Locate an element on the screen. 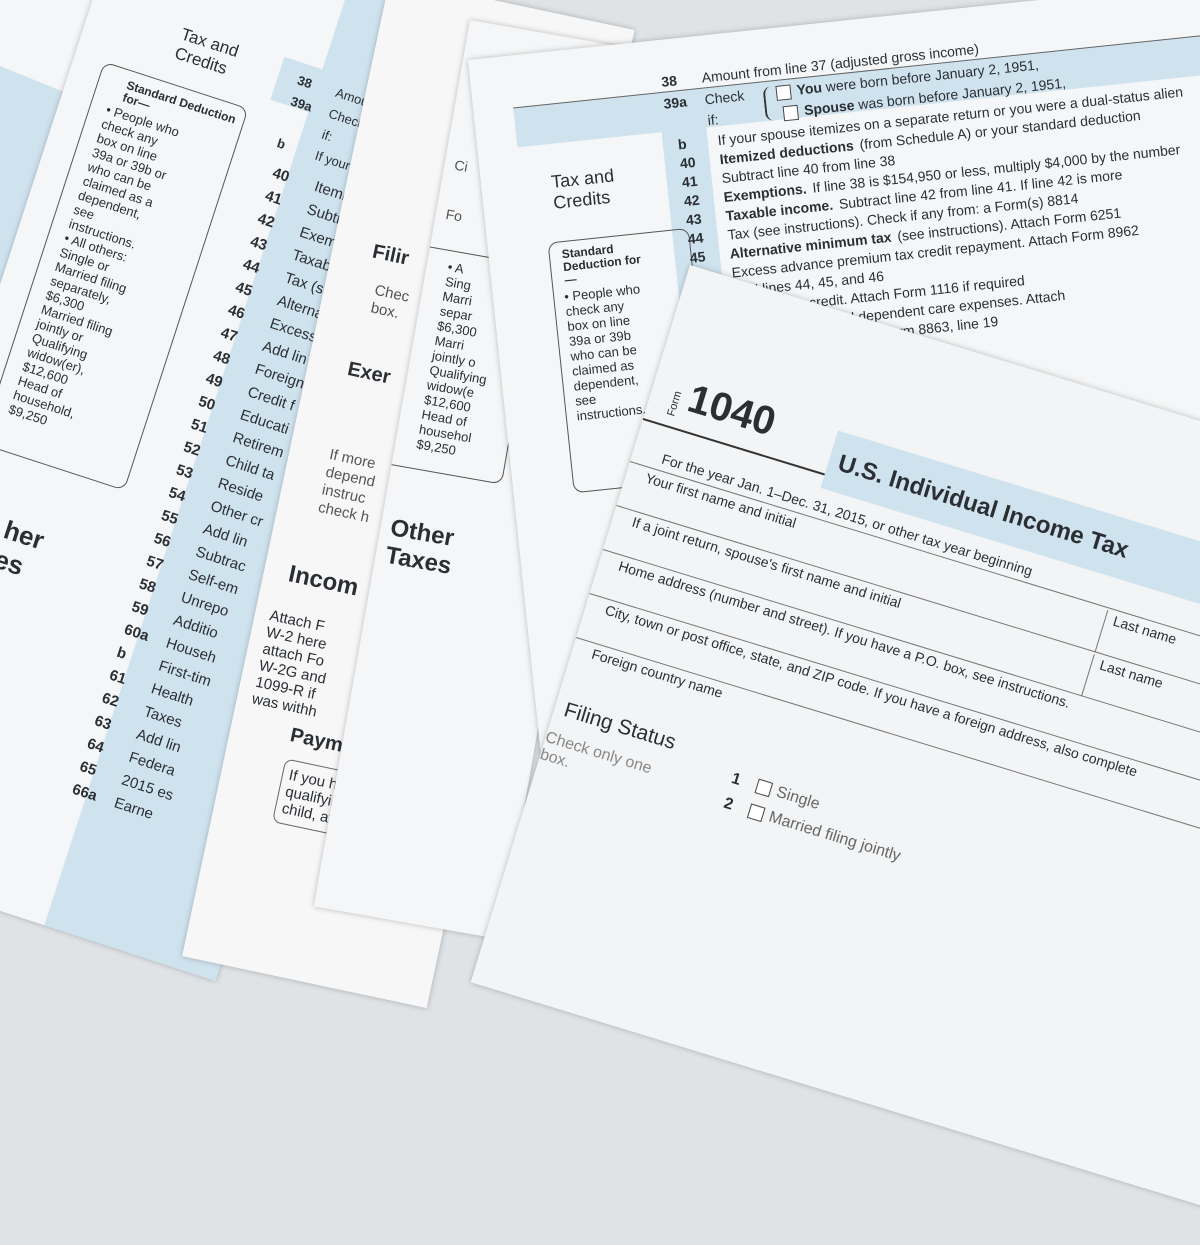 This screenshot has width=1200, height=1245. line-number: b is located at coordinates (682, 144).